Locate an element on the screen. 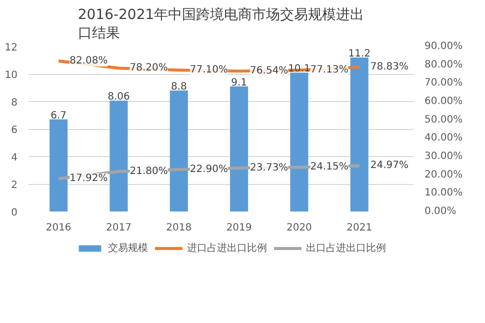 The width and height of the screenshot is (485, 323). data-label: 82.08% is located at coordinates (89, 61).